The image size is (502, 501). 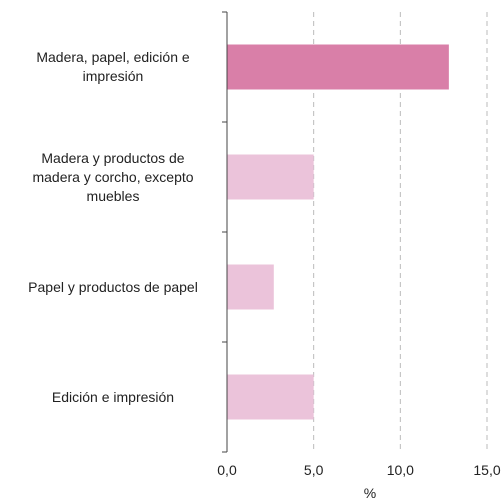 What do you see at coordinates (370, 493) in the screenshot?
I see `x-axis-title: %` at bounding box center [370, 493].